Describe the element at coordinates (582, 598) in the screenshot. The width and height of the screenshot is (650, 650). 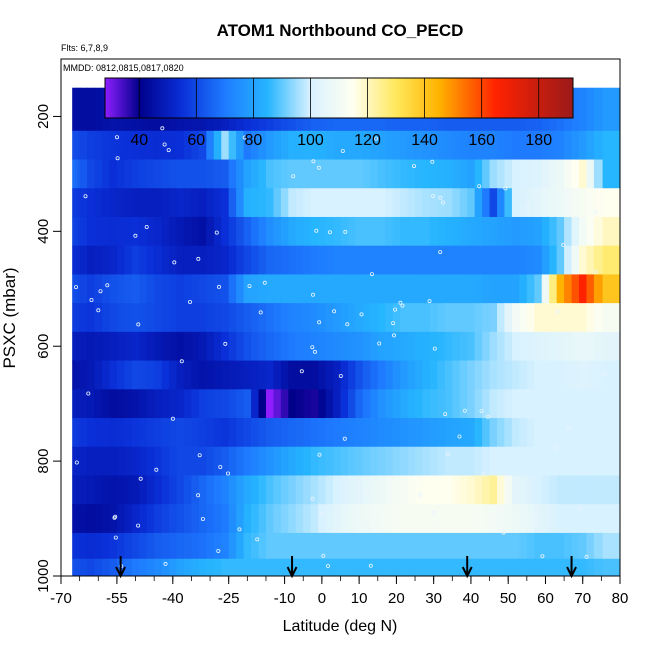
I see `x-tick-label: 70` at that location.